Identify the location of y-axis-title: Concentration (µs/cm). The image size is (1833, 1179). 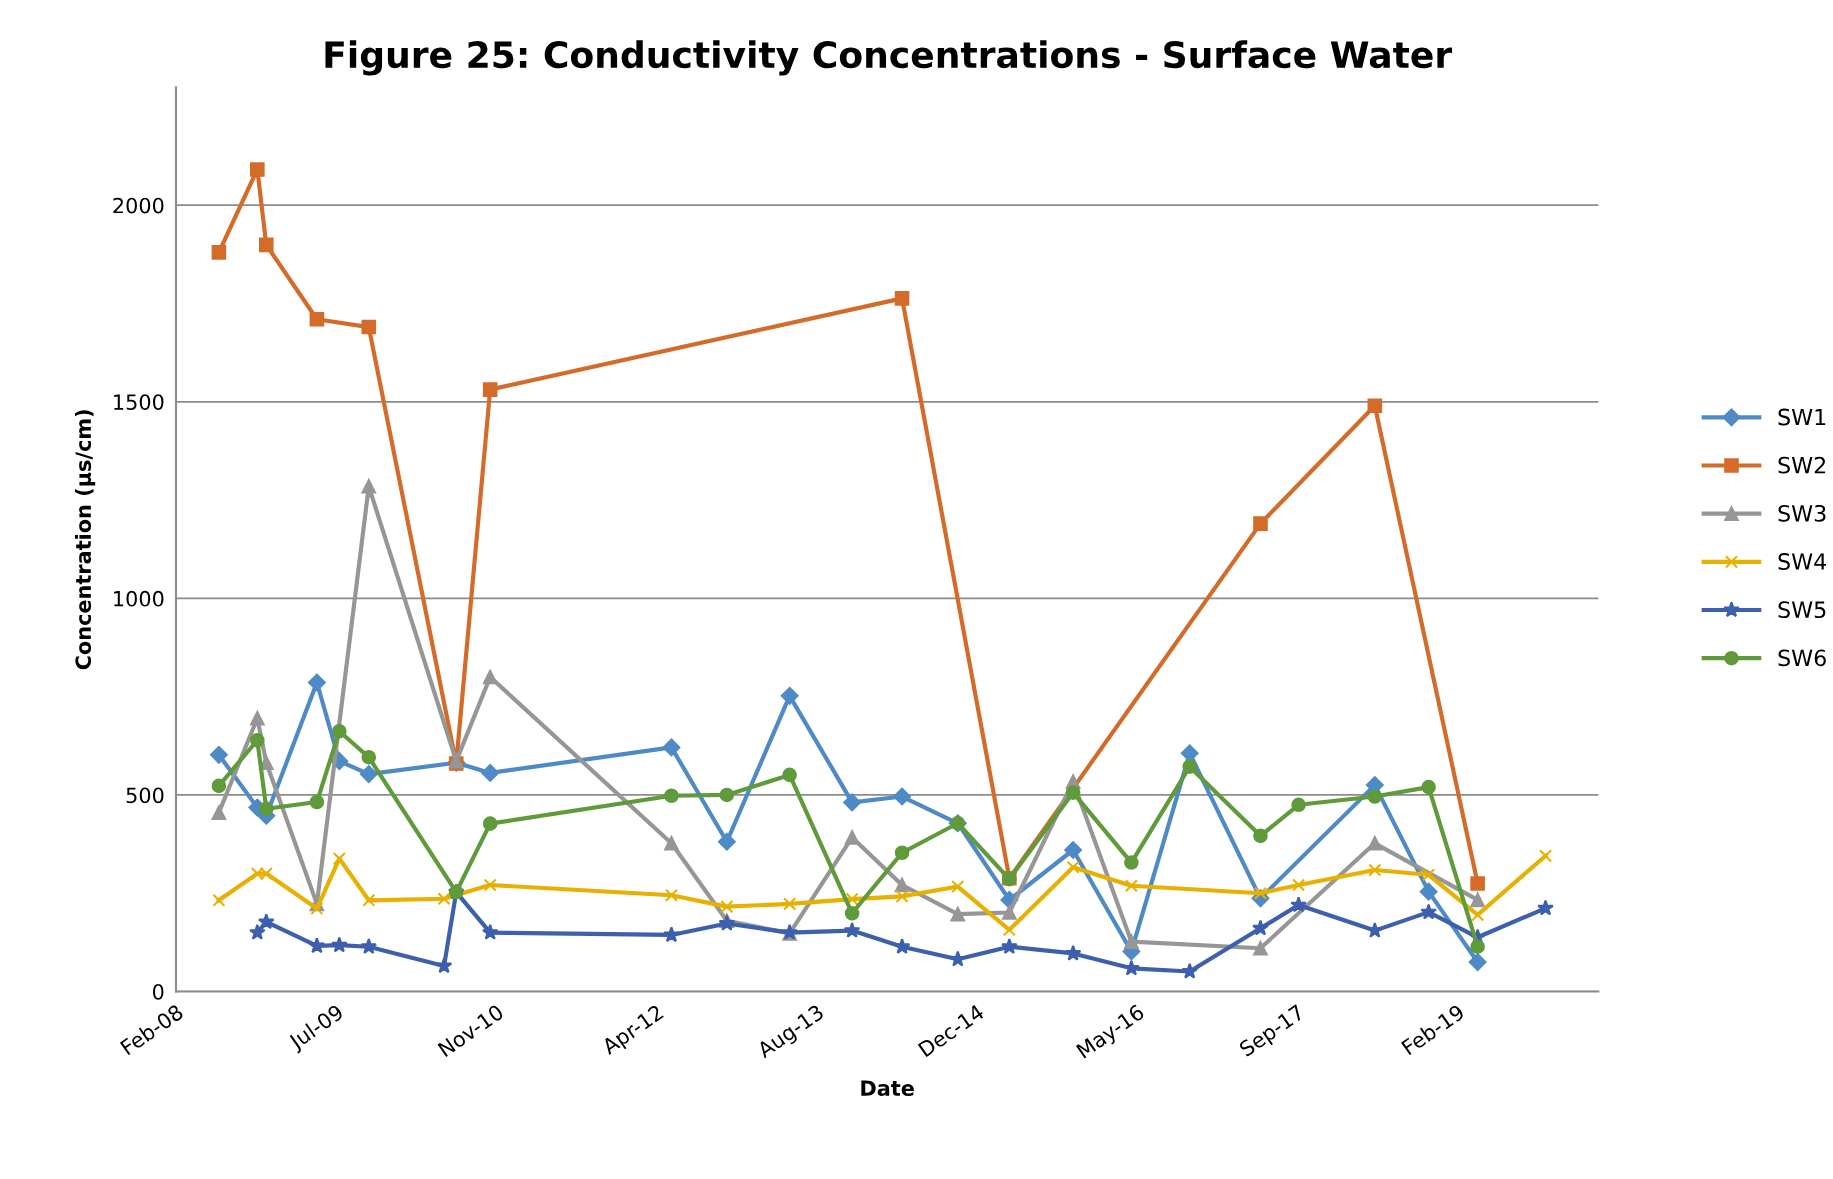
(85, 540).